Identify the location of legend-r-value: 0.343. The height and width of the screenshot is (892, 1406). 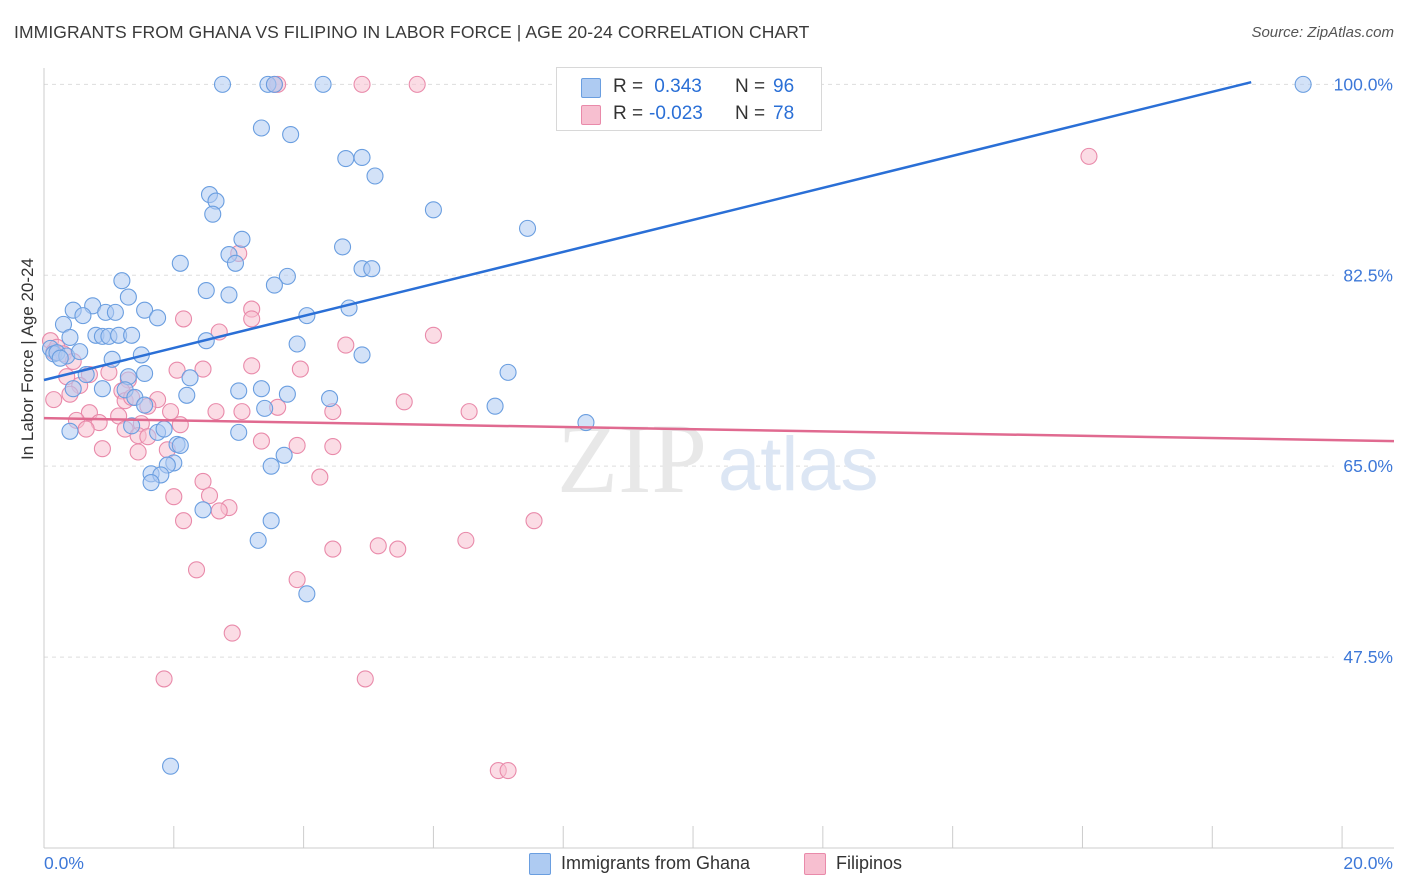
(675, 86).